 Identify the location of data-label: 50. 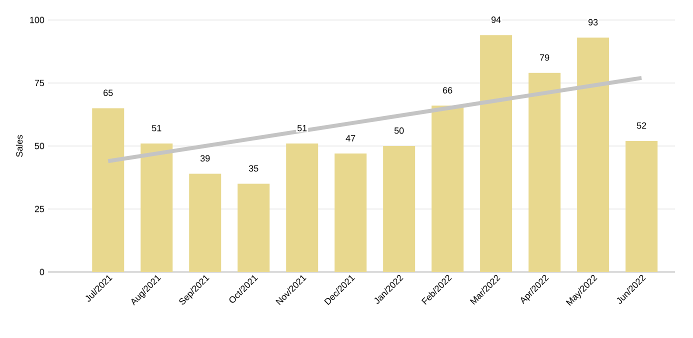
(399, 130).